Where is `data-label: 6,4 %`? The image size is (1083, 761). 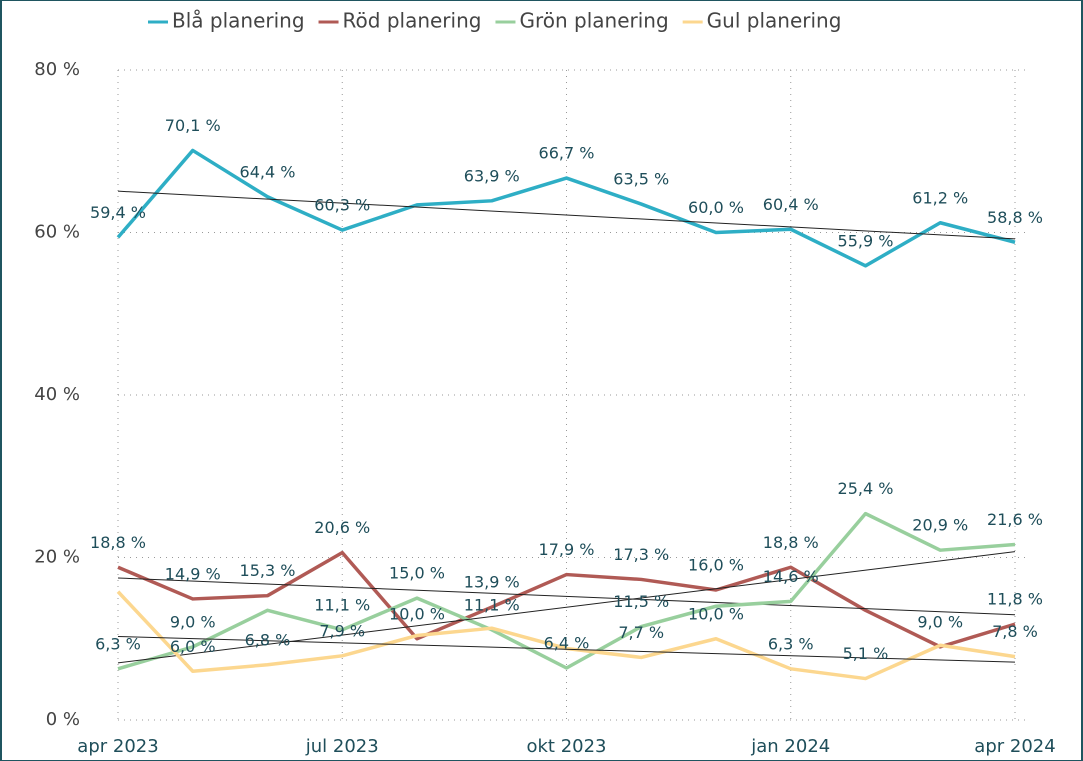 data-label: 6,4 % is located at coordinates (567, 643).